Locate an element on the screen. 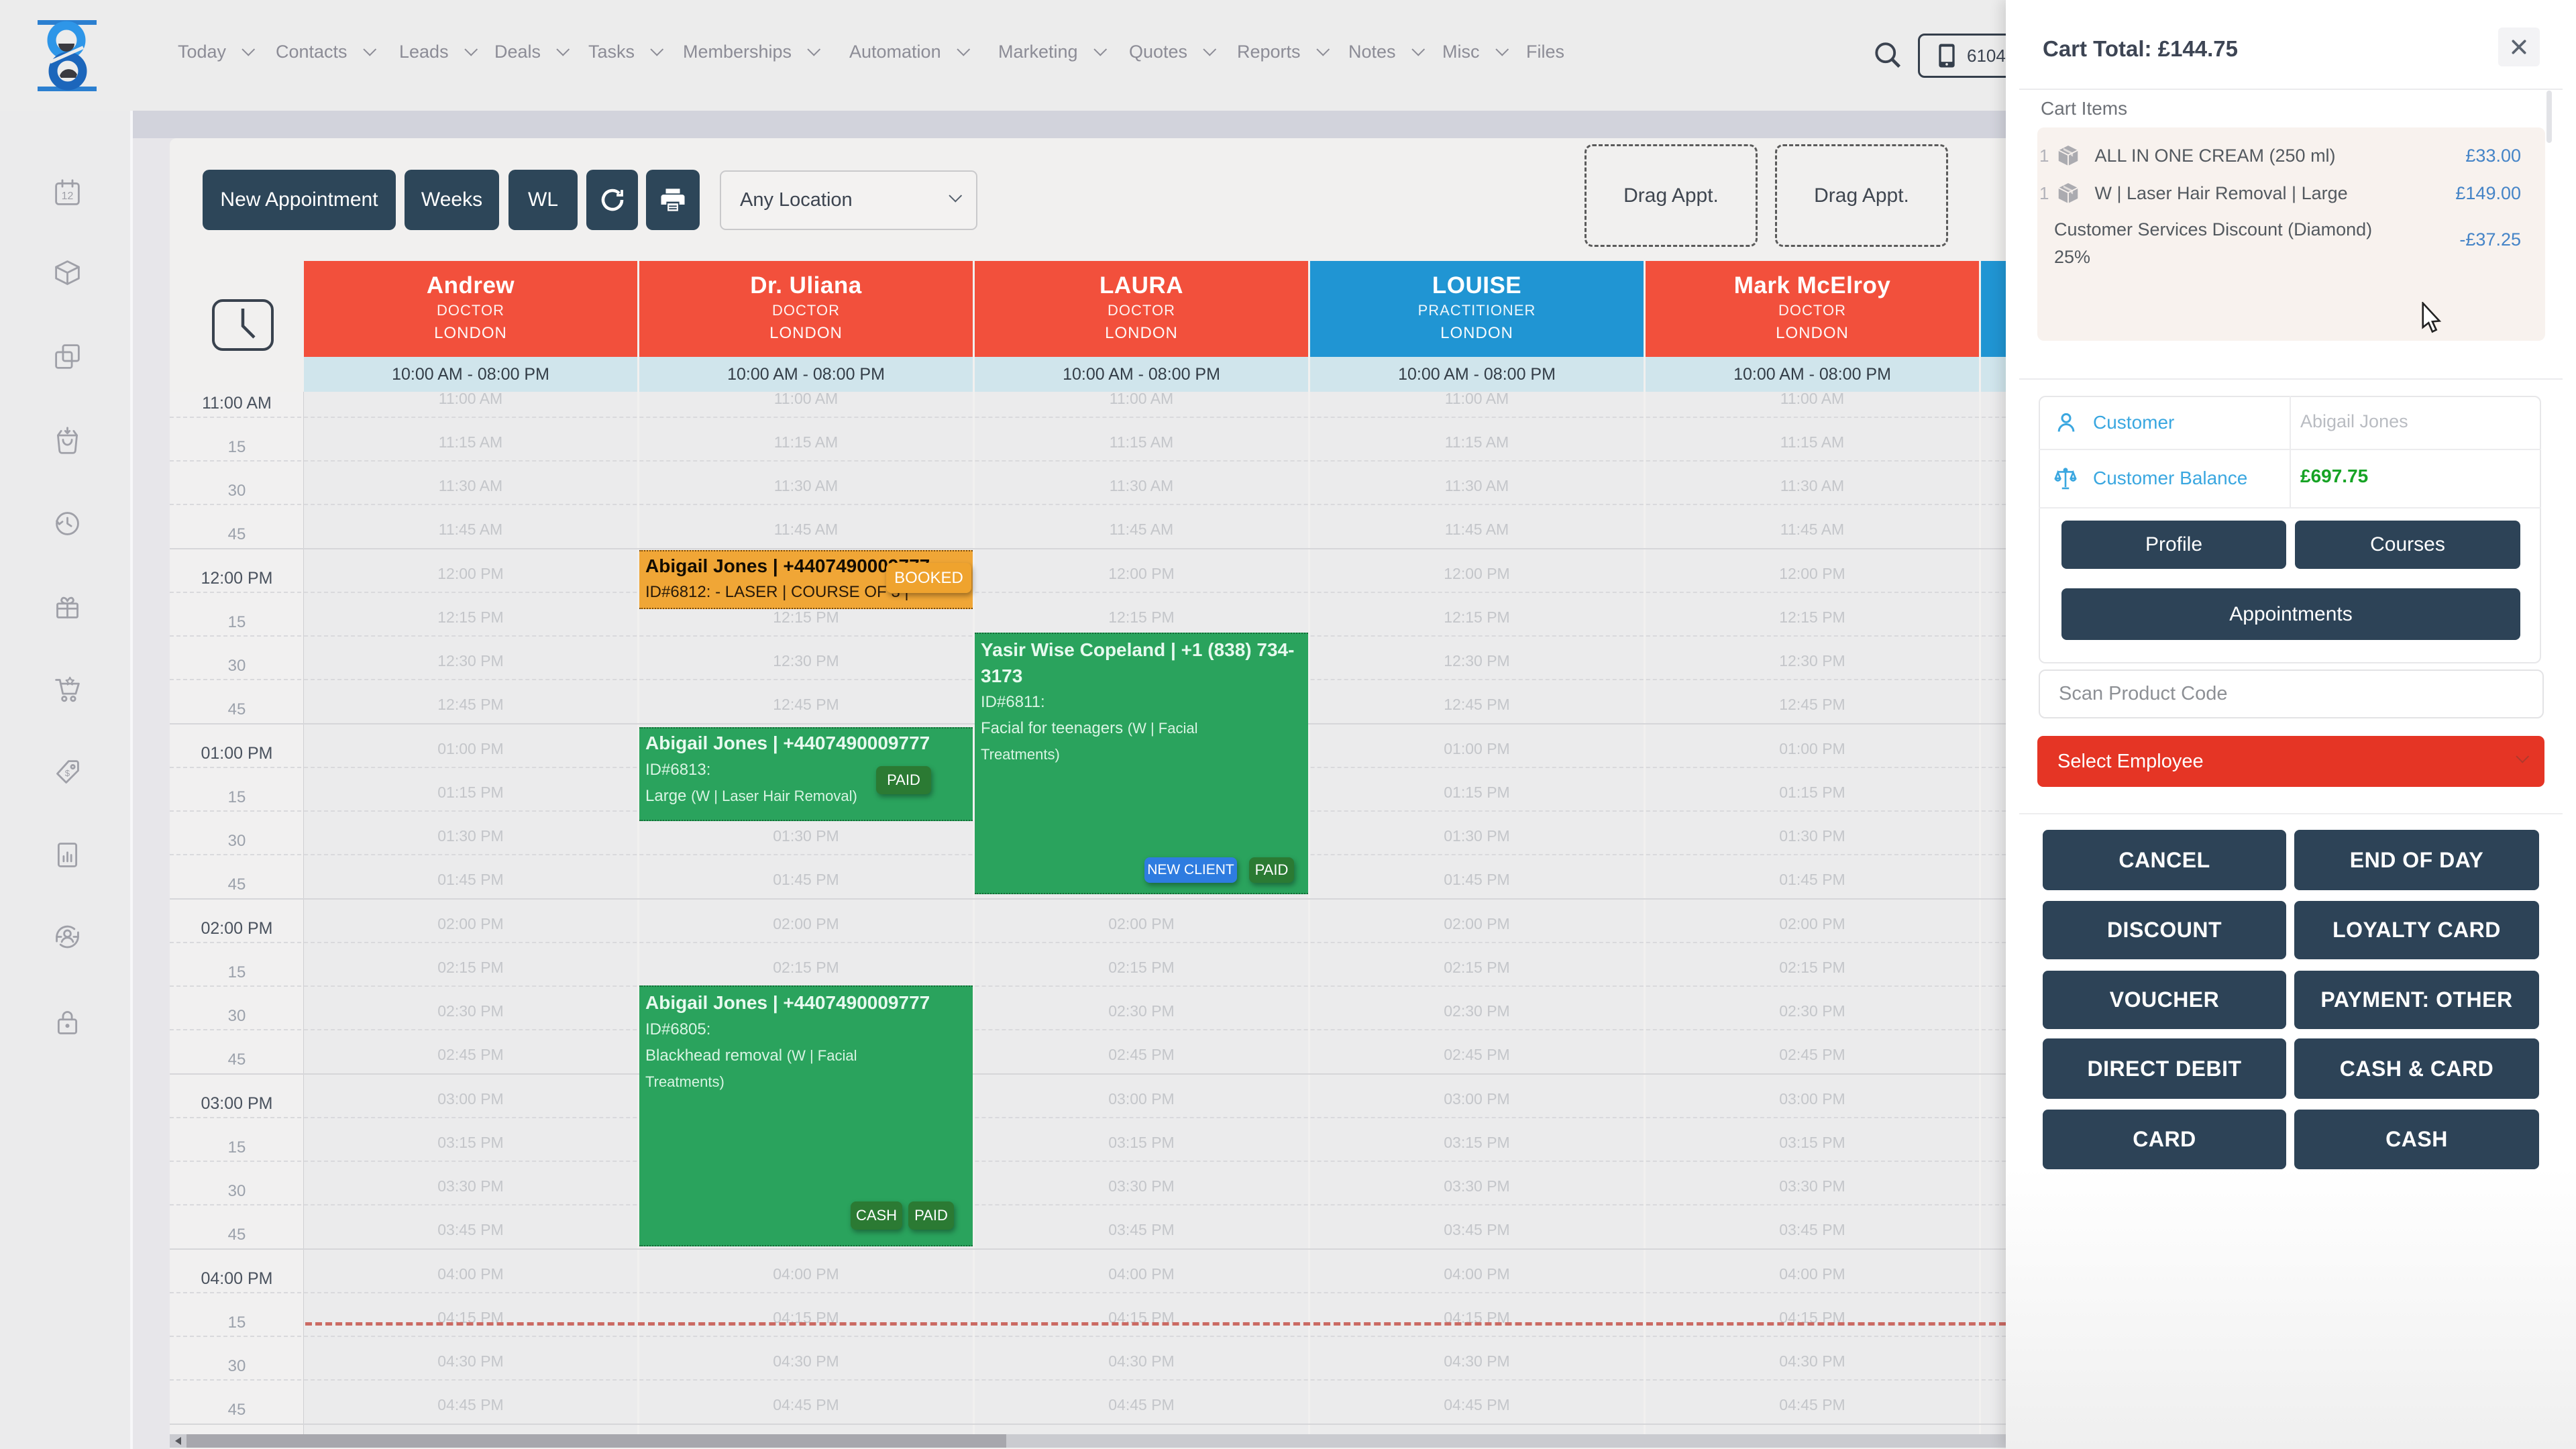 The image size is (2576, 1449). svg-text: 12 is located at coordinates (68, 196).